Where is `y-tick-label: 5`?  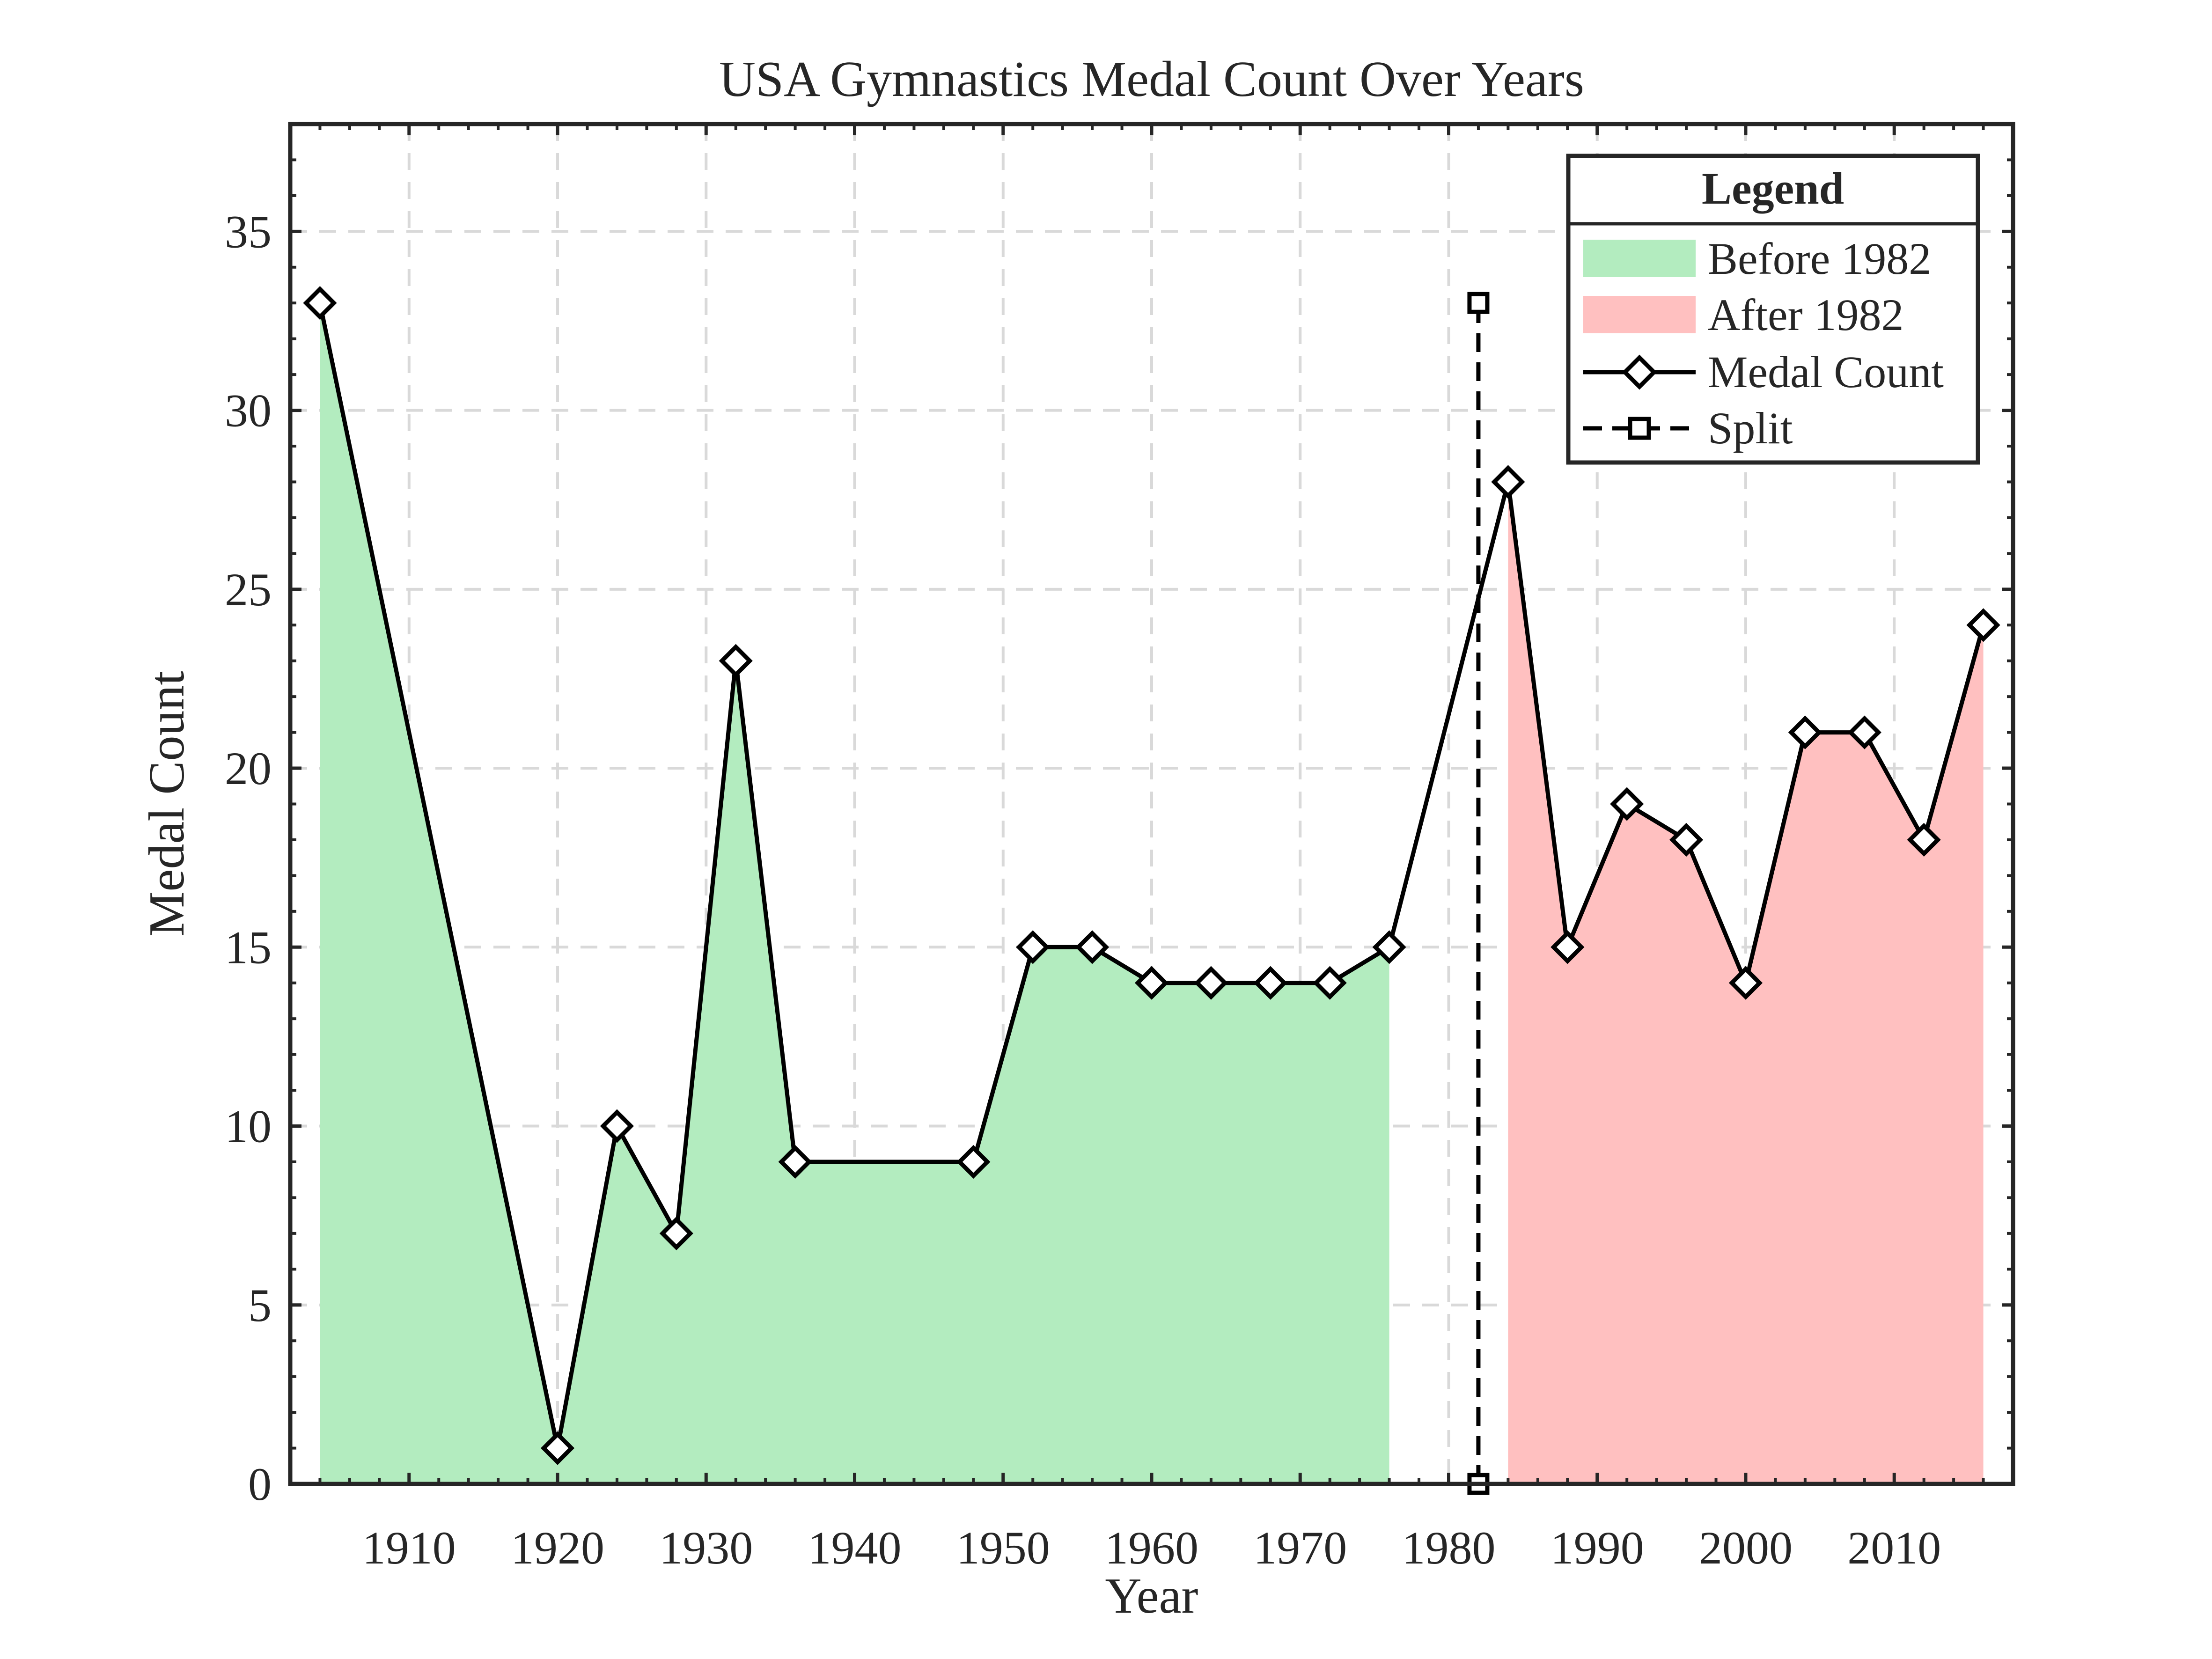
y-tick-label: 5 is located at coordinates (260, 1305).